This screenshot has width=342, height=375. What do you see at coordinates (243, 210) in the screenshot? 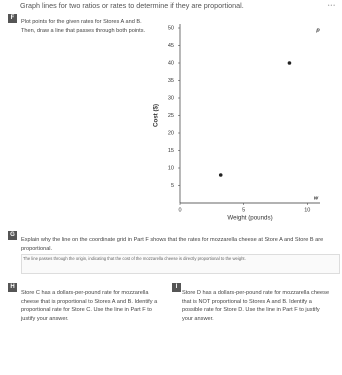
I see `x-tick-label: 5` at bounding box center [243, 210].